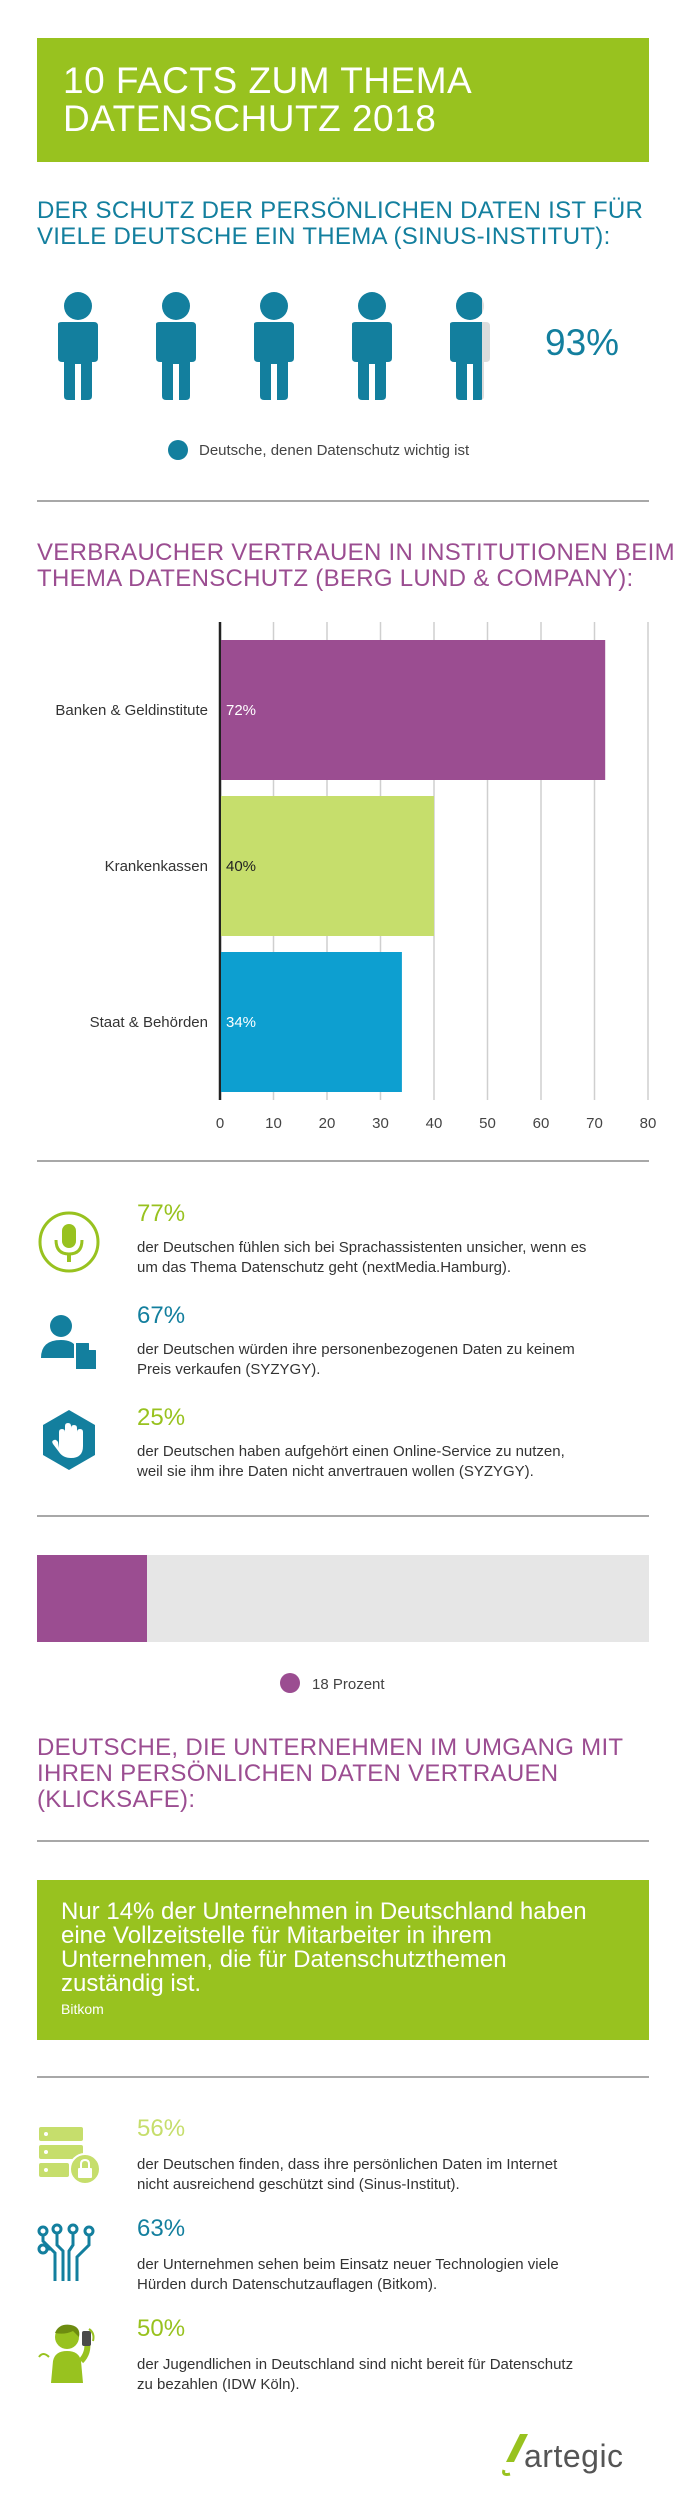 The height and width of the screenshot is (2500, 686). I want to click on x-tick-label: 50, so click(487, 1123).